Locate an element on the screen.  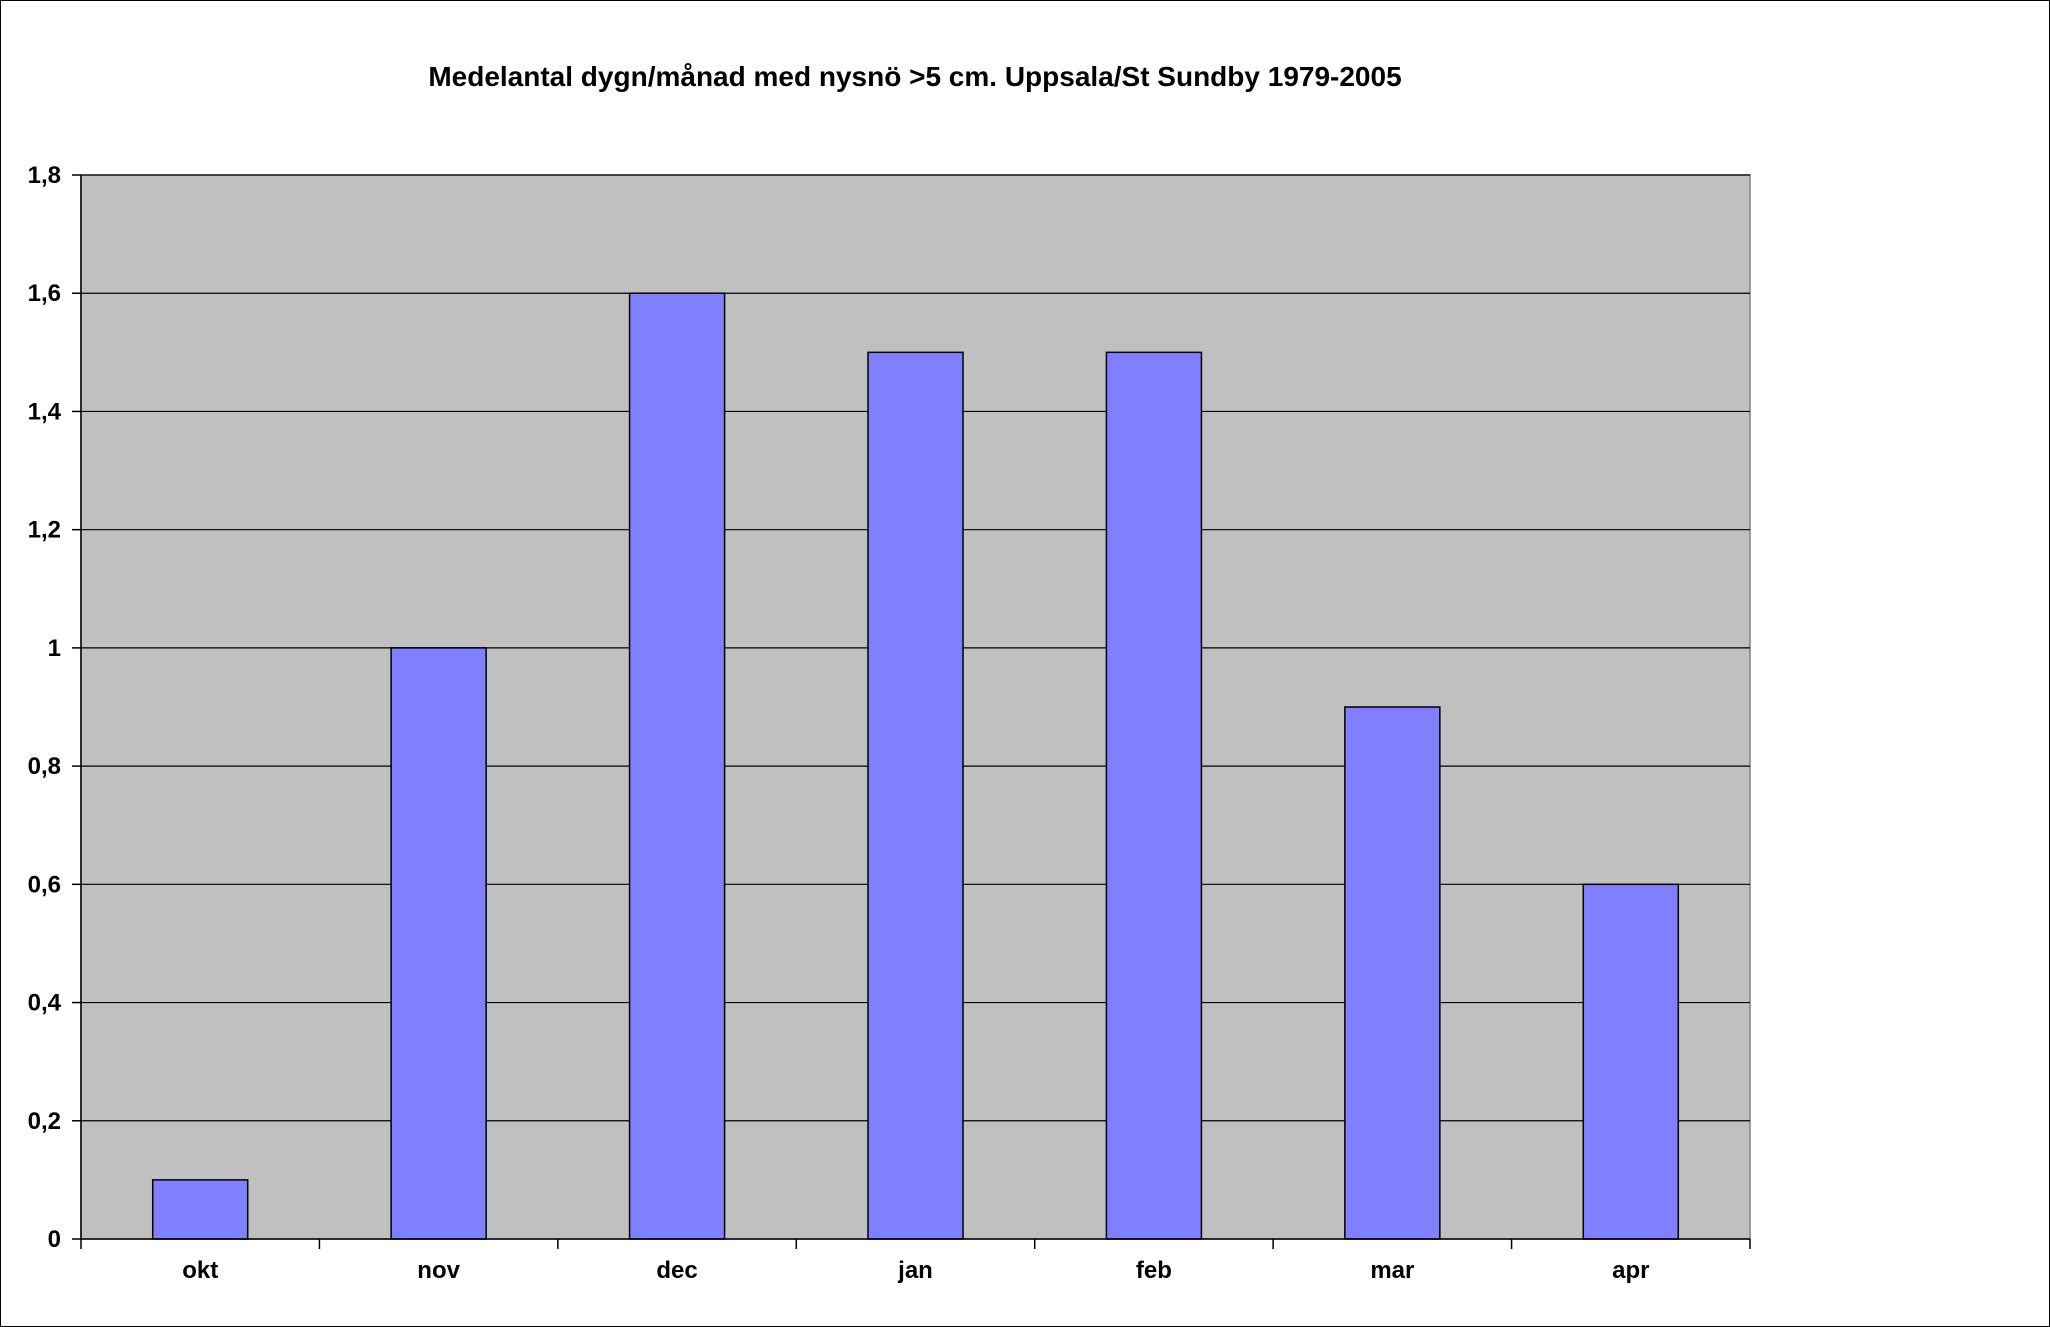
x-tick-label: jan is located at coordinates (915, 1270).